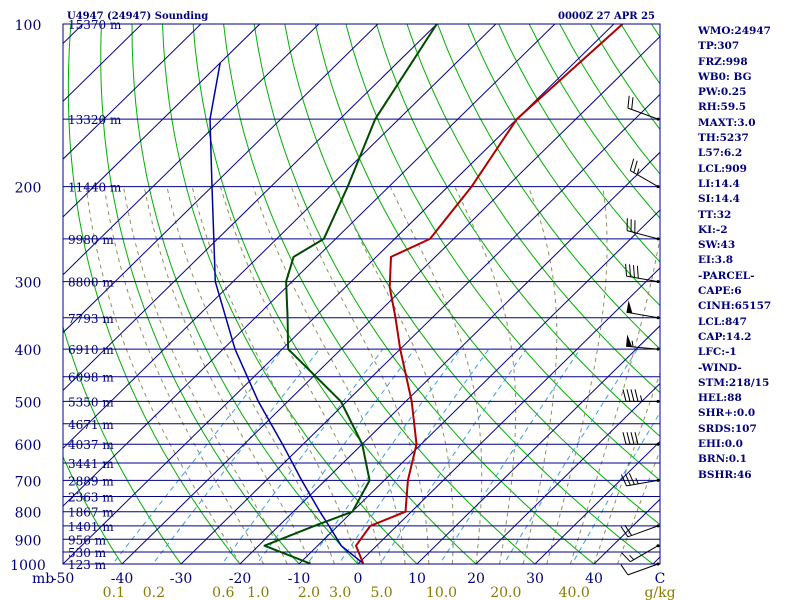 This screenshot has height=600, width=800. What do you see at coordinates (726, 275) in the screenshot?
I see `index-item: -PARCEL-` at bounding box center [726, 275].